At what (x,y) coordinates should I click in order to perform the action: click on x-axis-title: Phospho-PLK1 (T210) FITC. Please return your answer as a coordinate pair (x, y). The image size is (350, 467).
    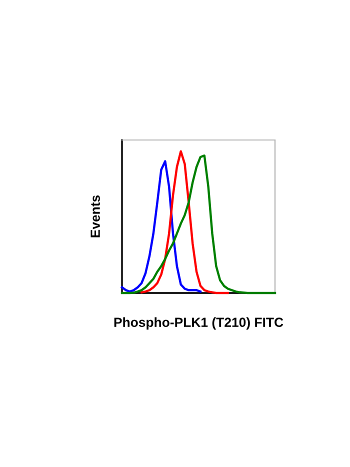
    Looking at the image, I should click on (199, 323).